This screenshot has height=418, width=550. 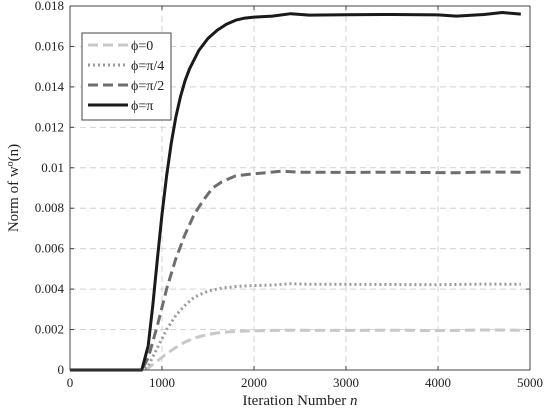 I want to click on y-tick-label: 0.016, so click(x=50, y=45).